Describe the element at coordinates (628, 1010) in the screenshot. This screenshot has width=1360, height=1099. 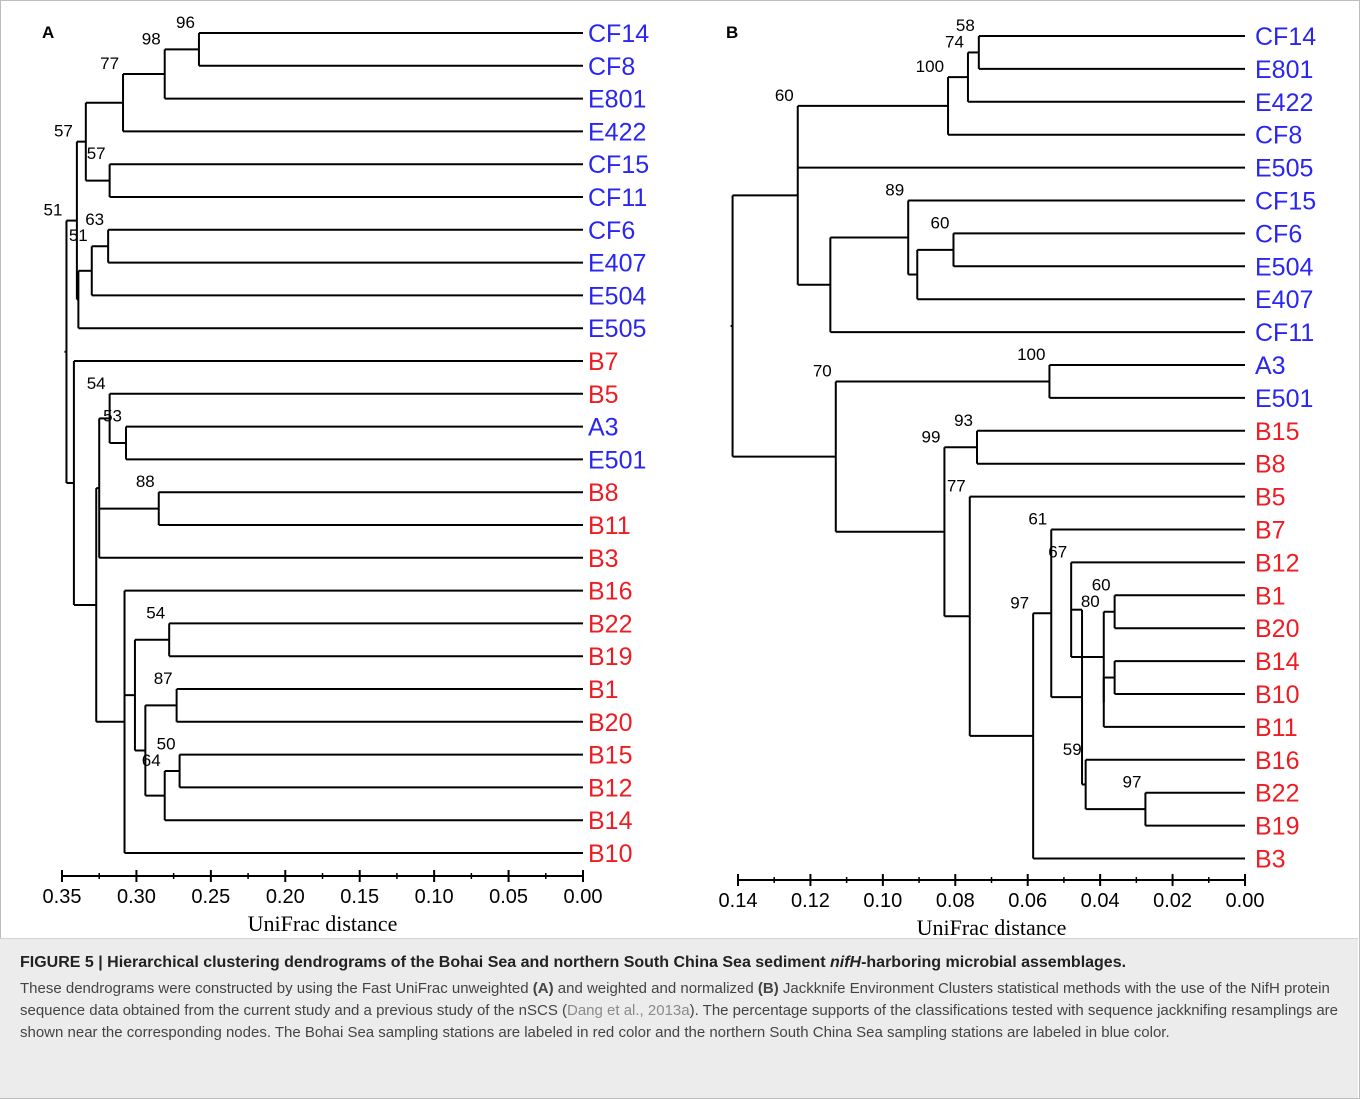
I see `citation-link: Dang et al., 2013a` at that location.